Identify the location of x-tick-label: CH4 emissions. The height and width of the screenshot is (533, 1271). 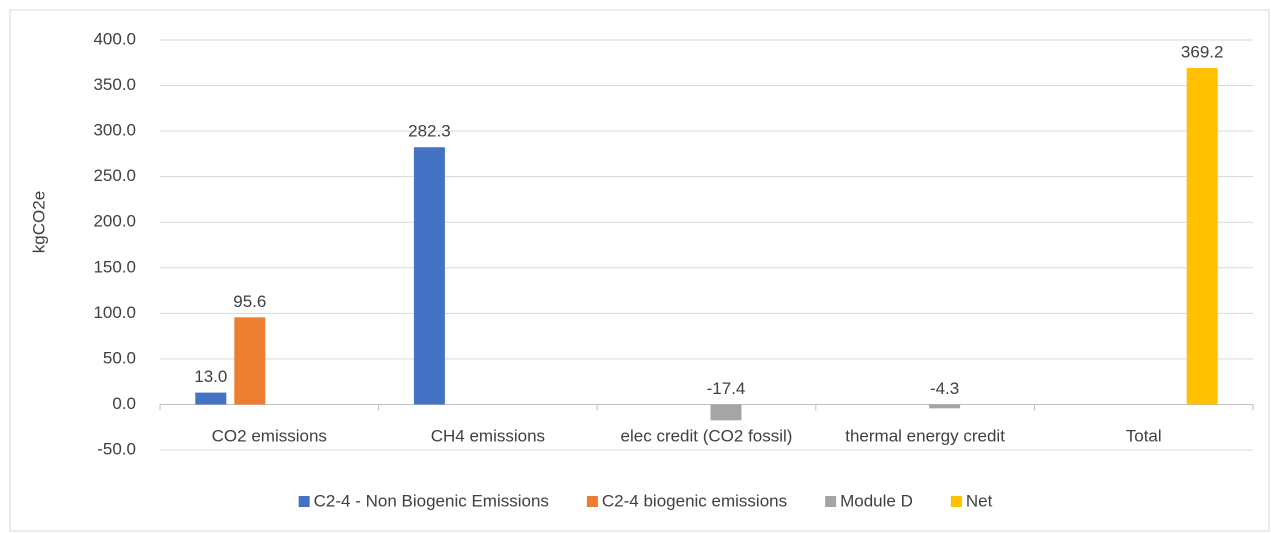
(488, 435).